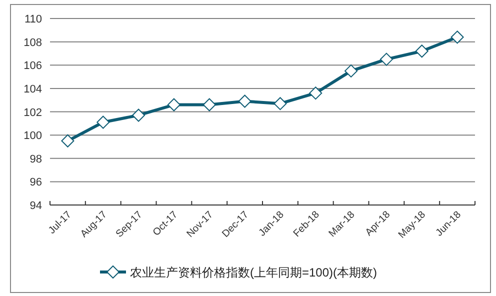  What do you see at coordinates (33, 42) in the screenshot?
I see `y-tick-label: 108` at bounding box center [33, 42].